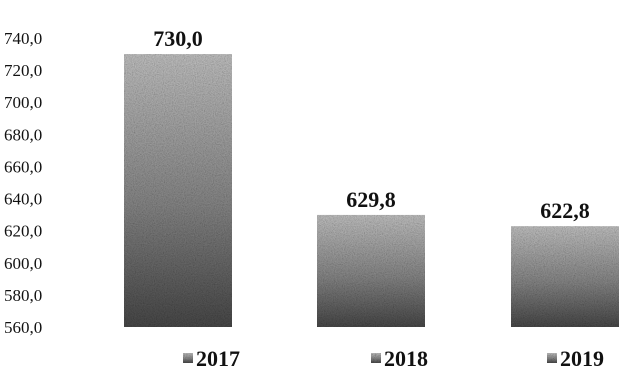  I want to click on legend: 2017 2018 2019, so click(393, 358).